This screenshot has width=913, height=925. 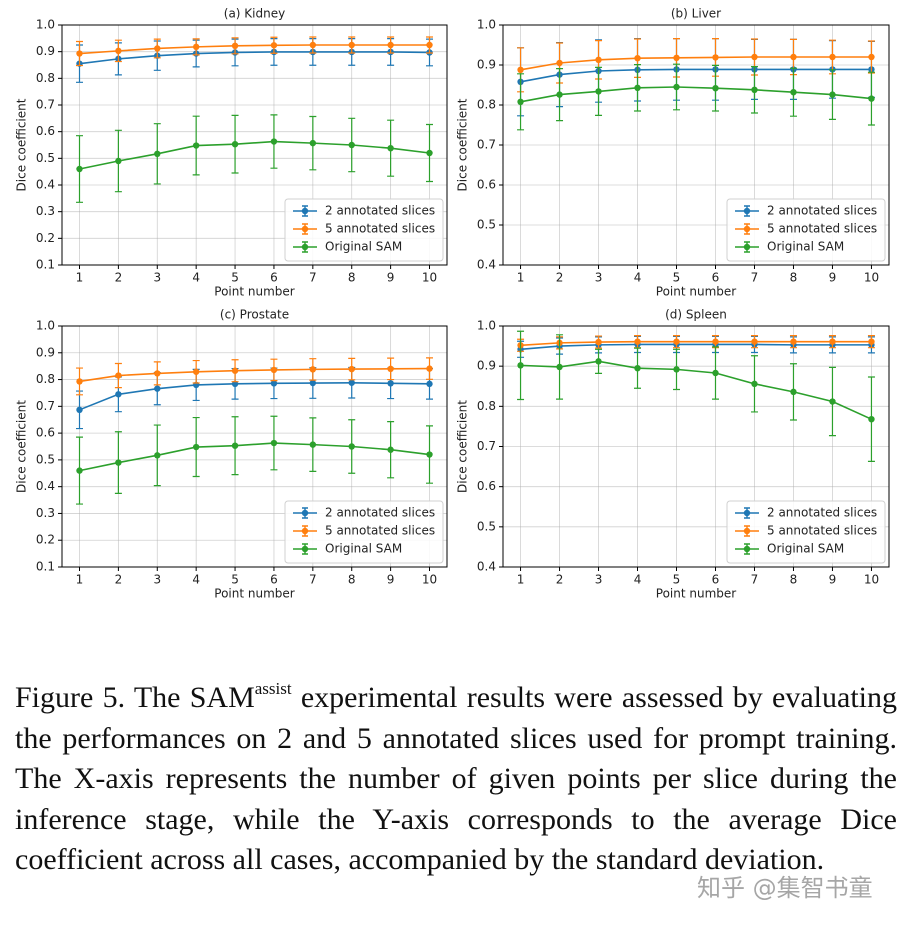 I want to click on x-tick-label: 6, so click(x=716, y=580).